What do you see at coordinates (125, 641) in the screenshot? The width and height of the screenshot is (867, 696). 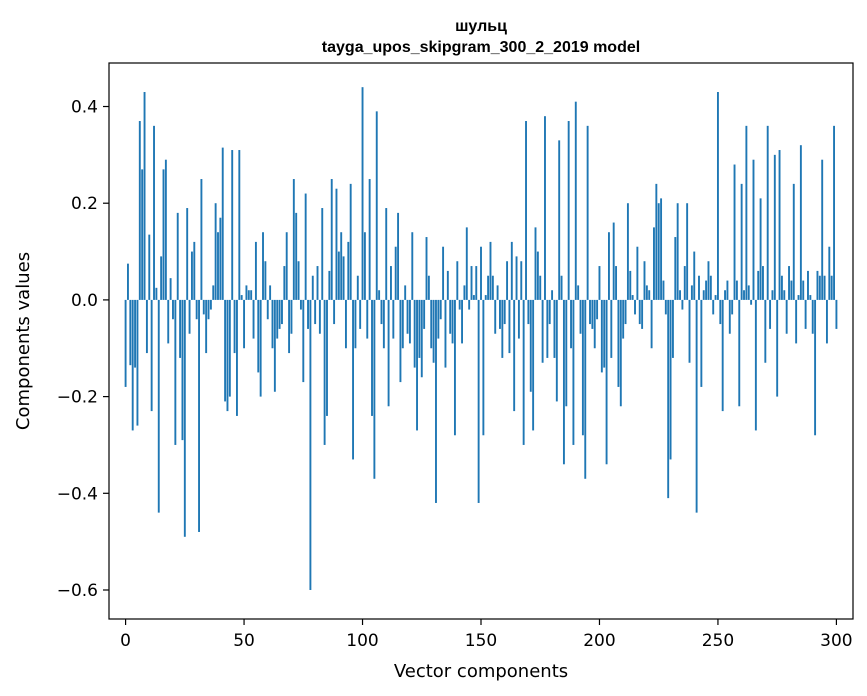 I see `x-tick-label: 0` at bounding box center [125, 641].